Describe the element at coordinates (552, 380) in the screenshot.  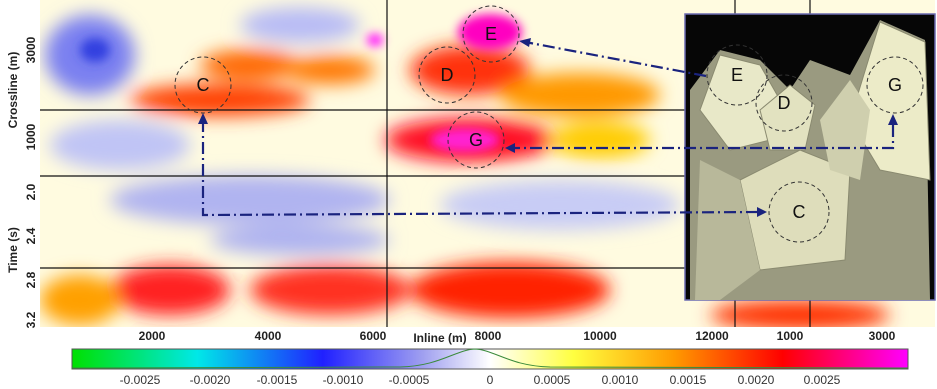
I see `colorbar-tick-label: 0.0005` at that location.